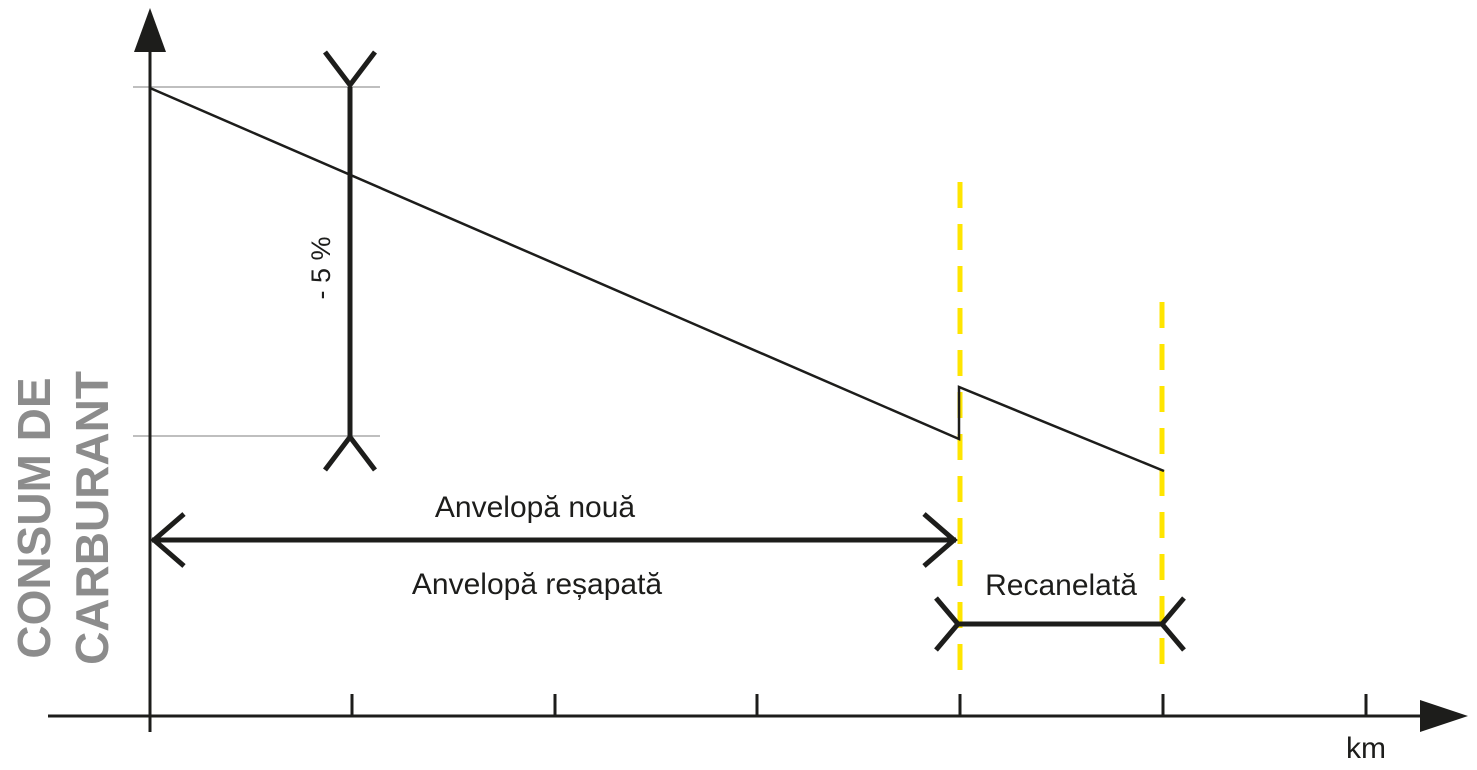 The image size is (1477, 770). What do you see at coordinates (92, 518) in the screenshot?
I see `y-axis-label-line2: CARBURANT` at bounding box center [92, 518].